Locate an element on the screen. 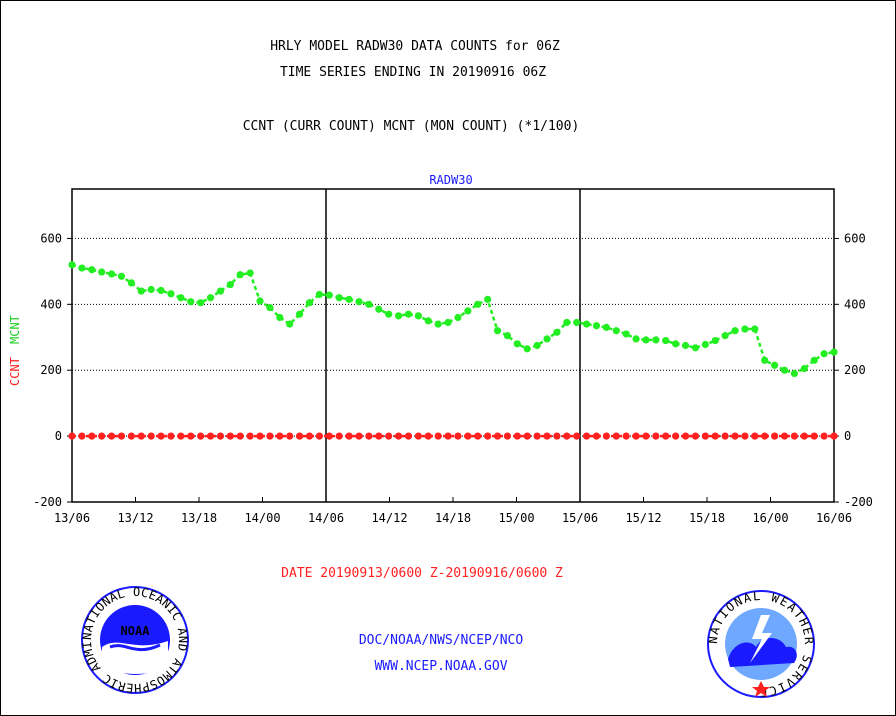  y-tick-label-left: -200 is located at coordinates (47, 502).